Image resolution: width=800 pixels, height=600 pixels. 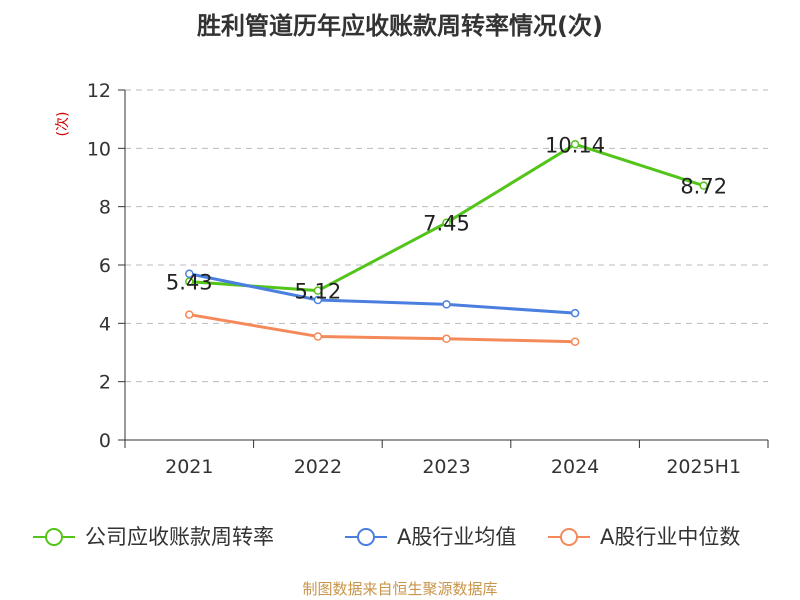 I want to click on data-label: 8.72, so click(x=703, y=187).